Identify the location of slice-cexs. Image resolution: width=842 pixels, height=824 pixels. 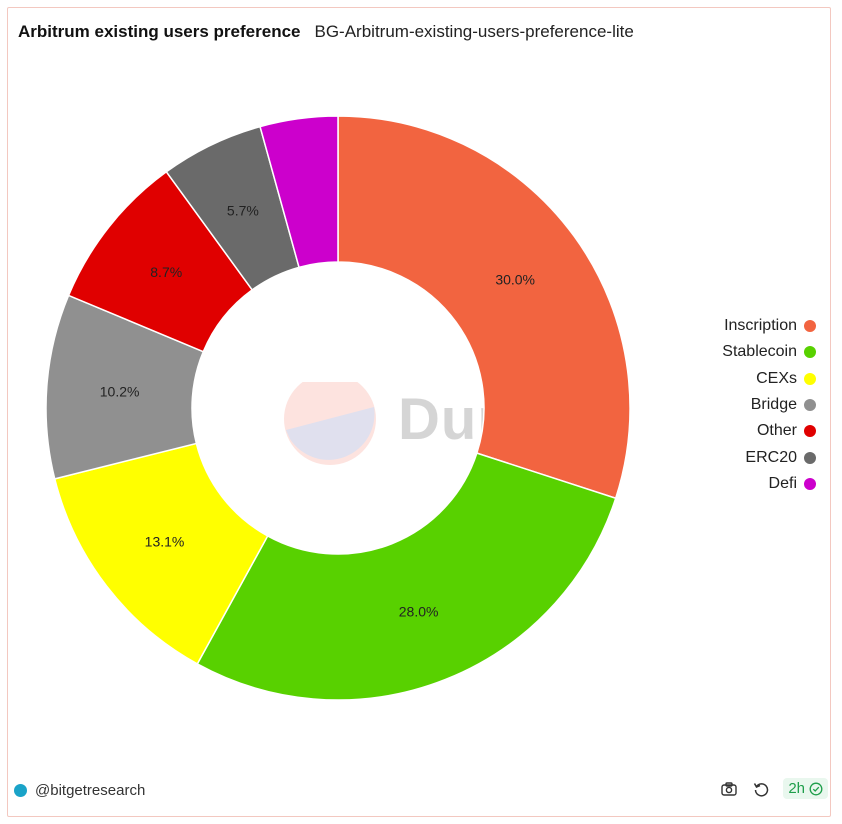
(161, 553).